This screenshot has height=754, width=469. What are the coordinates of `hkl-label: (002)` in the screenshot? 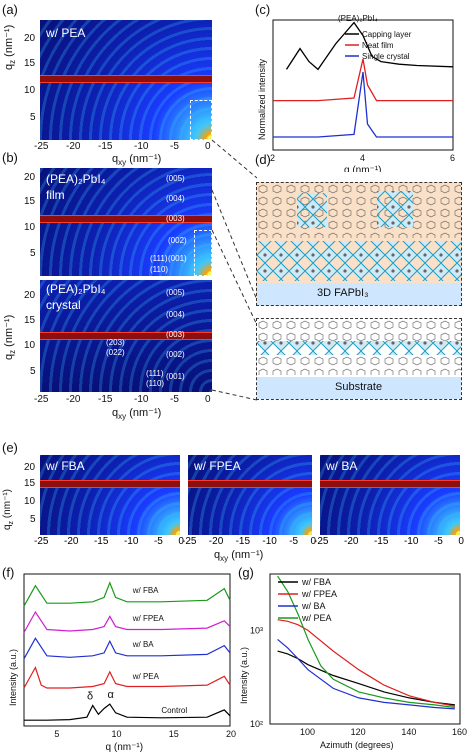 It's located at (175, 354).